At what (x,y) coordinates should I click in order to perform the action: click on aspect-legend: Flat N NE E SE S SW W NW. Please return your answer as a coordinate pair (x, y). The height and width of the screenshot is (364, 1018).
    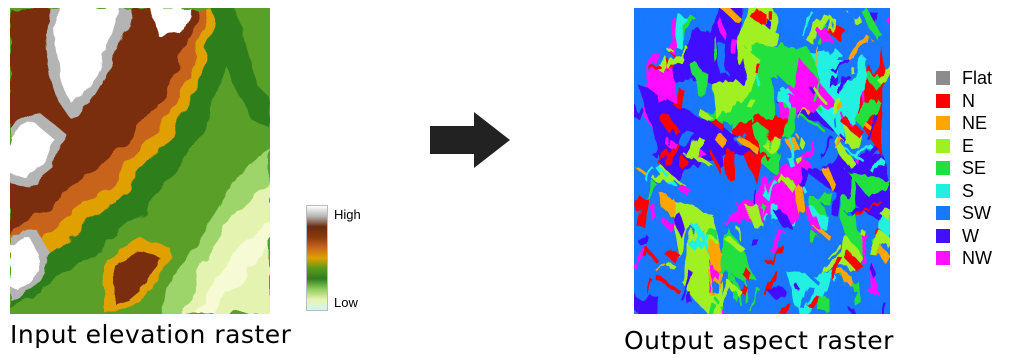
    Looking at the image, I should click on (977, 168).